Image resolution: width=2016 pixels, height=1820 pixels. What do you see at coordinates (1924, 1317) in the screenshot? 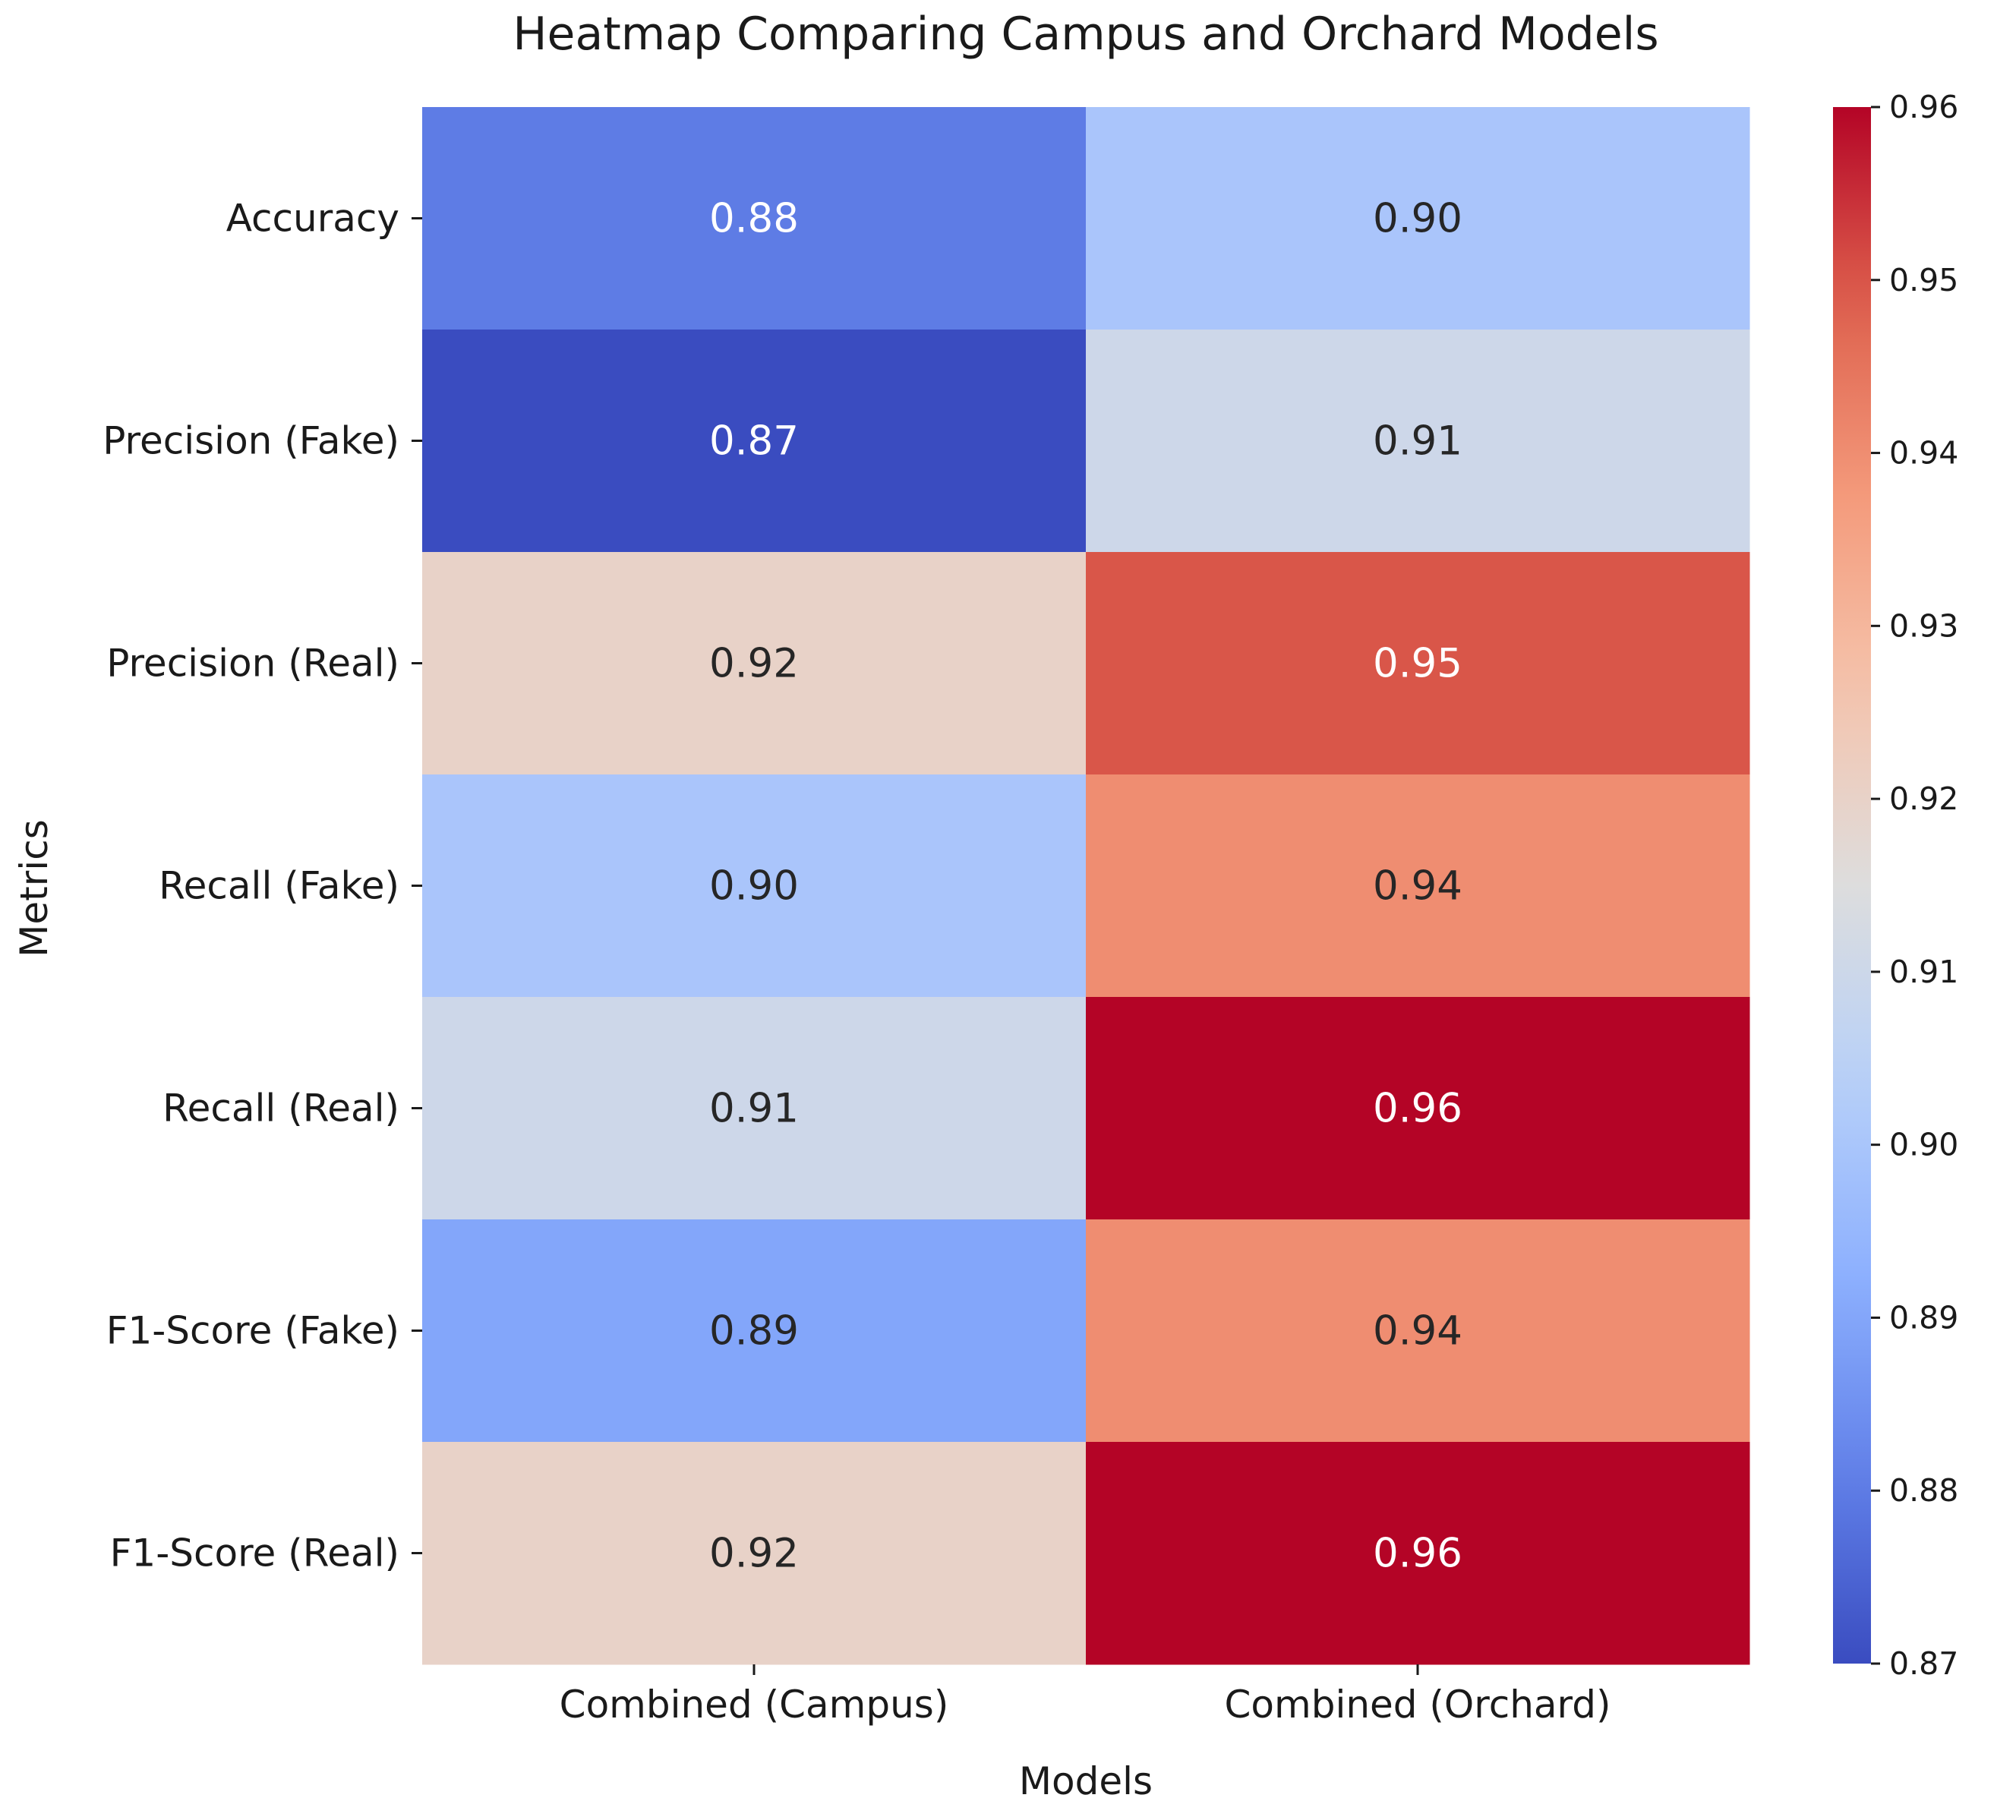
I see `colorbar-tick-label: 0.89` at bounding box center [1924, 1317].